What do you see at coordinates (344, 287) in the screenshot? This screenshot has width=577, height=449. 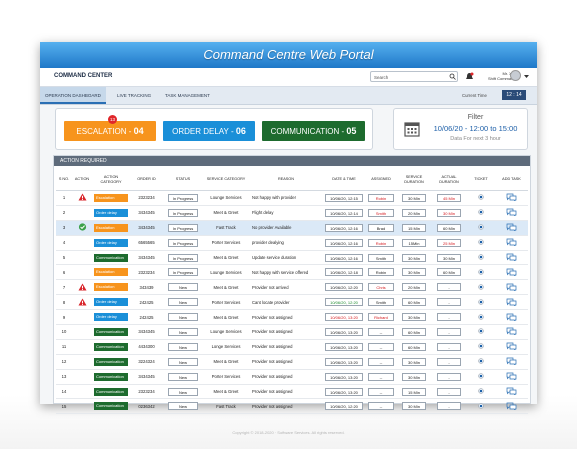 I see `date-time: 10/06/20, 12:20` at bounding box center [344, 287].